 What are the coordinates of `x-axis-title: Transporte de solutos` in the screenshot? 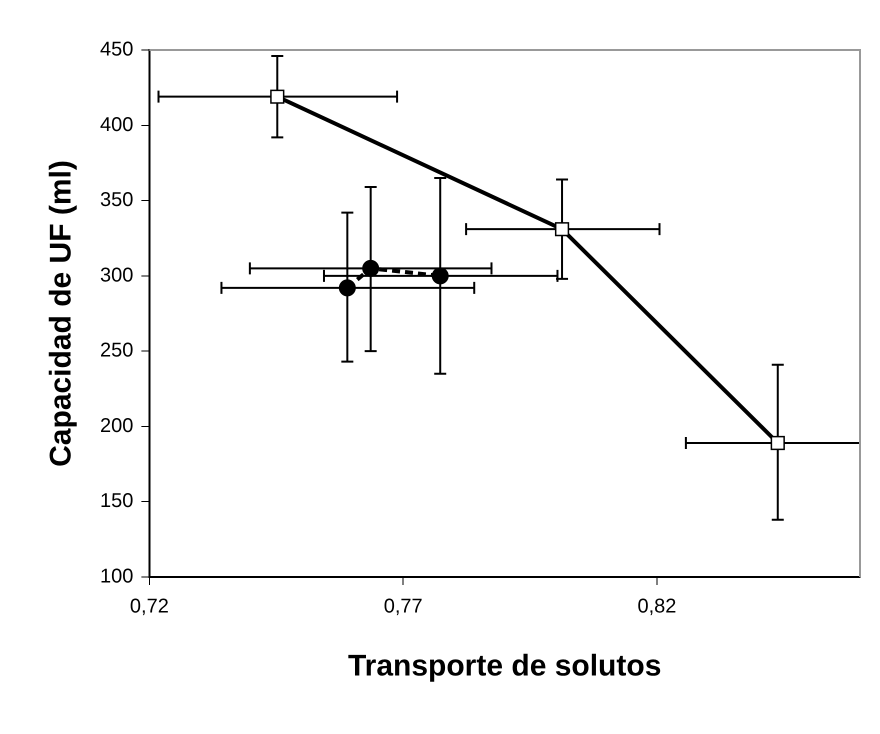 It's located at (505, 665).